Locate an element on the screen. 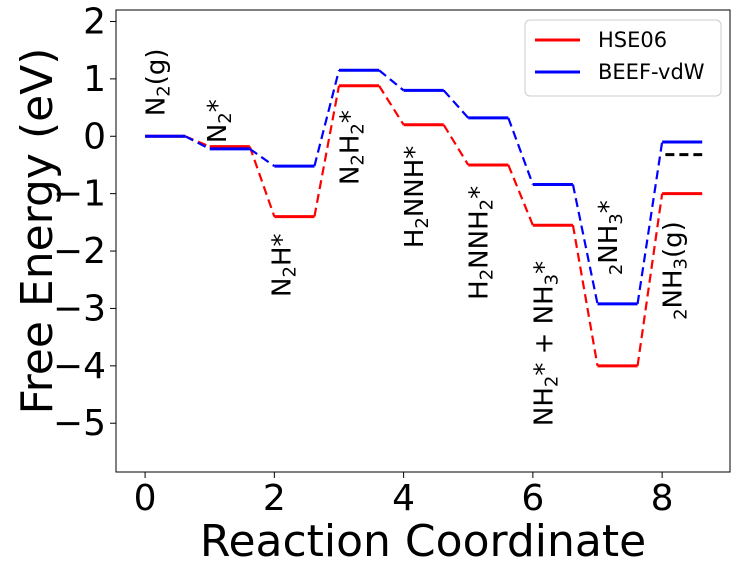 The image size is (736, 570). species-label: N2H2* is located at coordinates (351, 147).